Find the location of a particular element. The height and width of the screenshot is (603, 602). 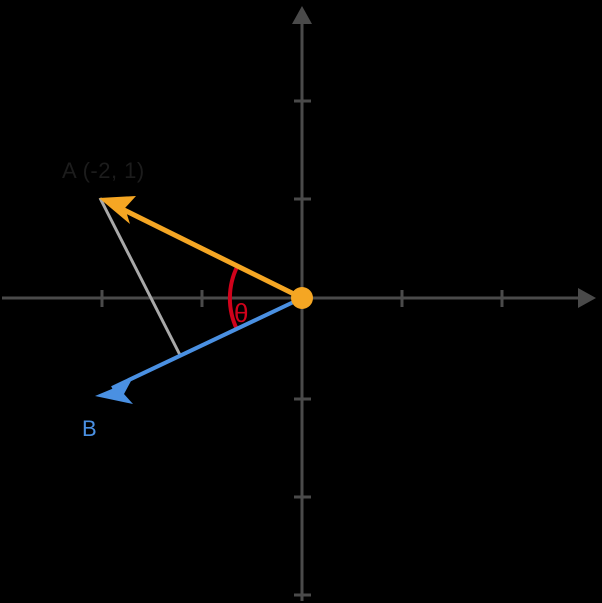

vector-a-group is located at coordinates (201, 248).